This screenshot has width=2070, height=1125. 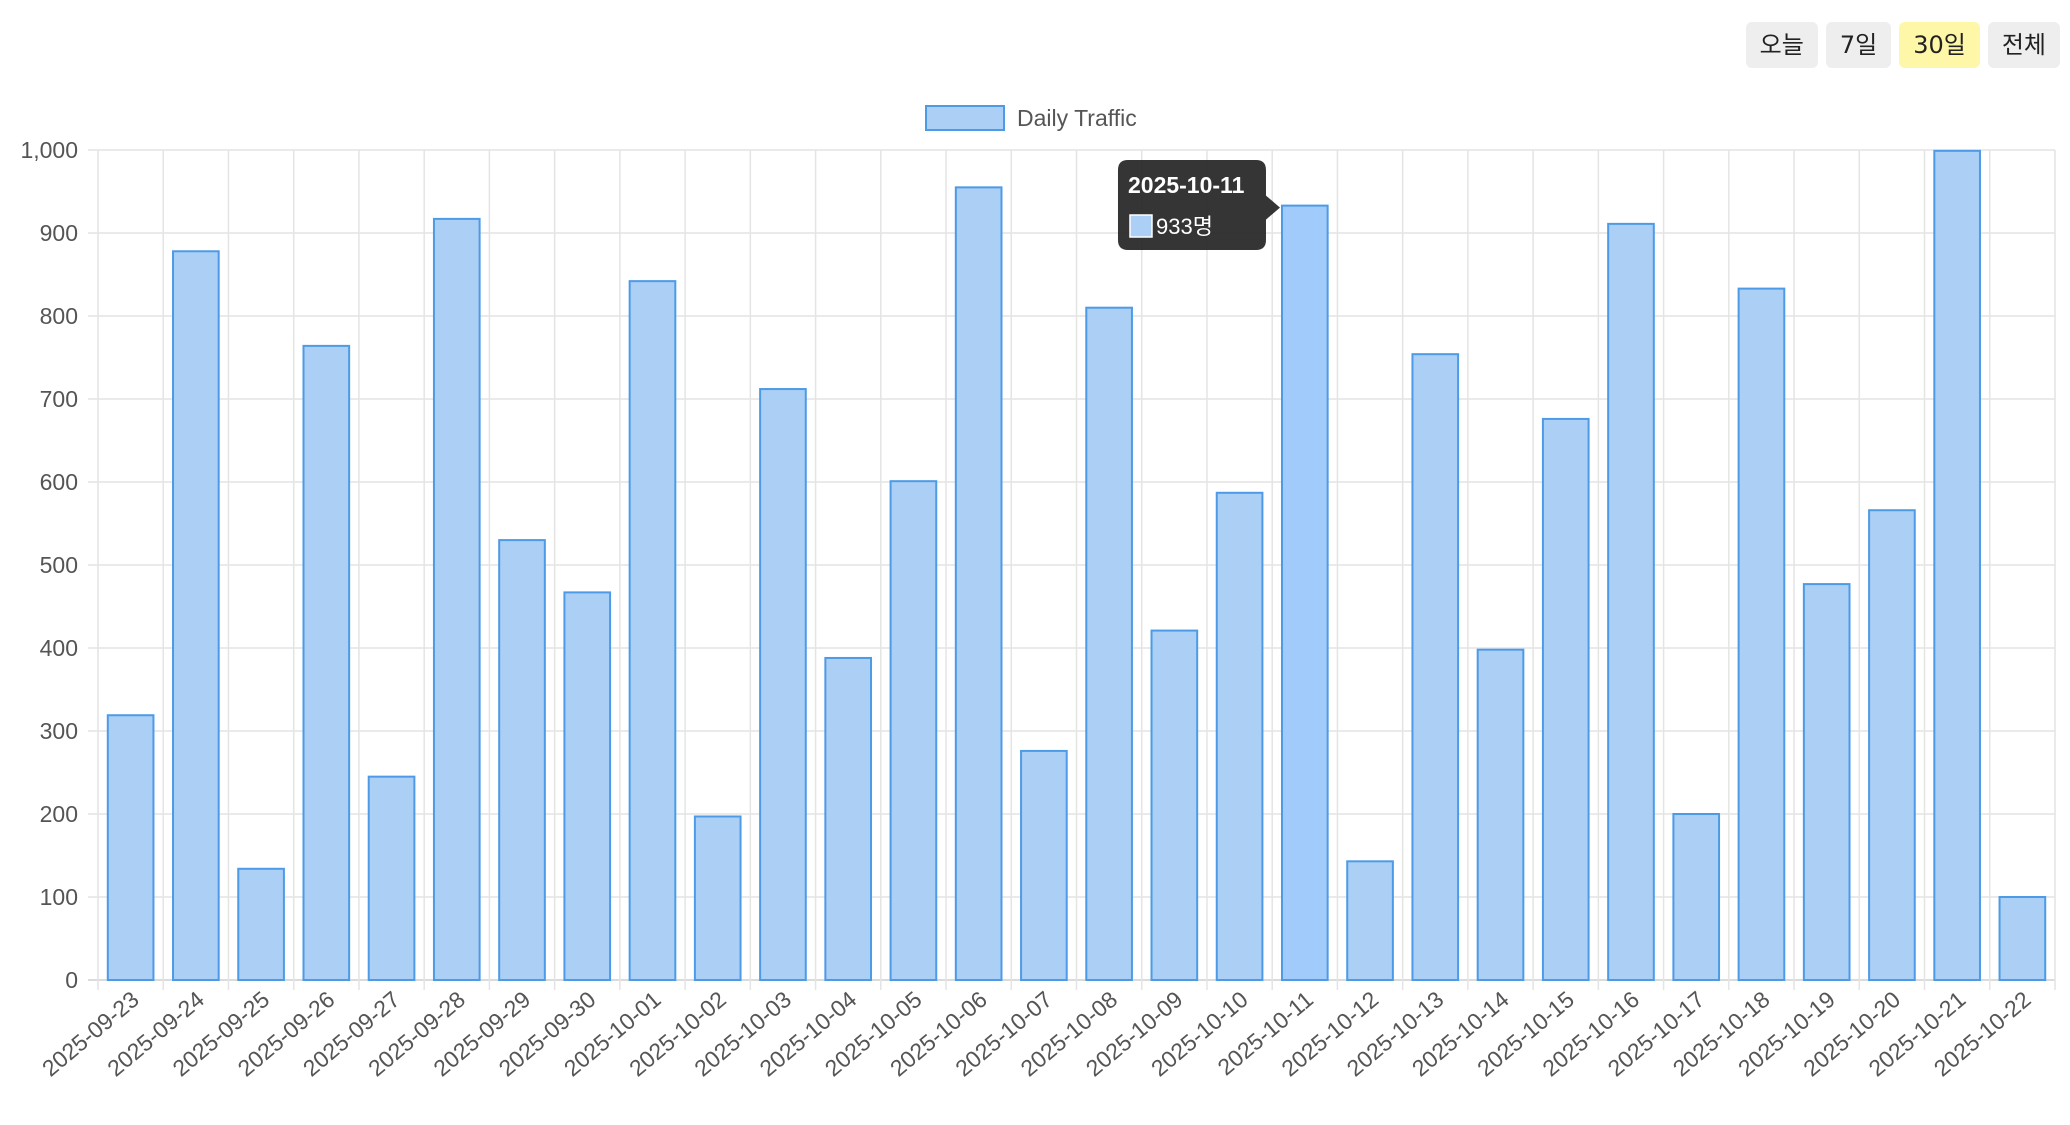 I want to click on y-tick-label: 0, so click(x=71, y=980).